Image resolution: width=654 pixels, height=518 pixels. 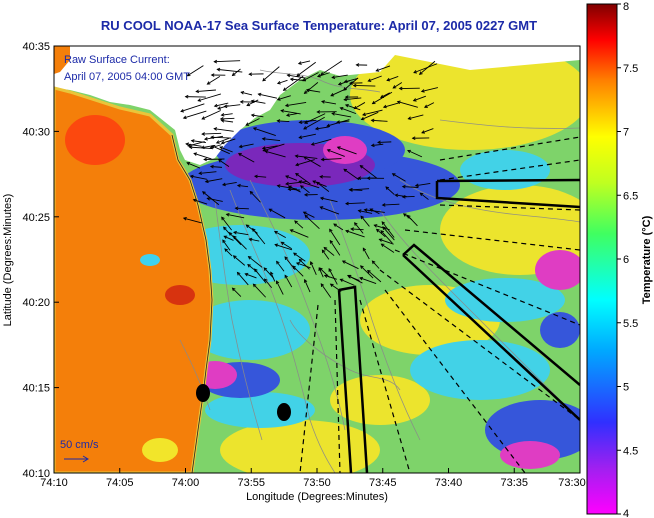 I want to click on x-tick-label: 73:40, so click(x=449, y=483).